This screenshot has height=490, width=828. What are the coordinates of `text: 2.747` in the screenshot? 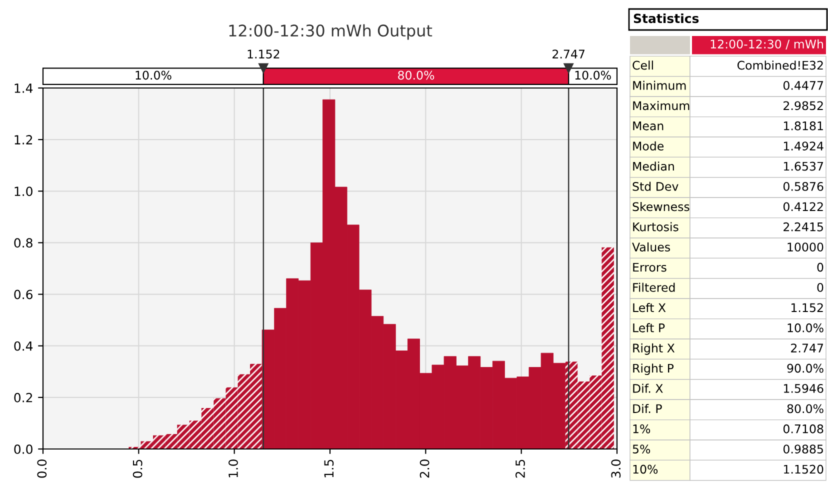 It's located at (807, 348).